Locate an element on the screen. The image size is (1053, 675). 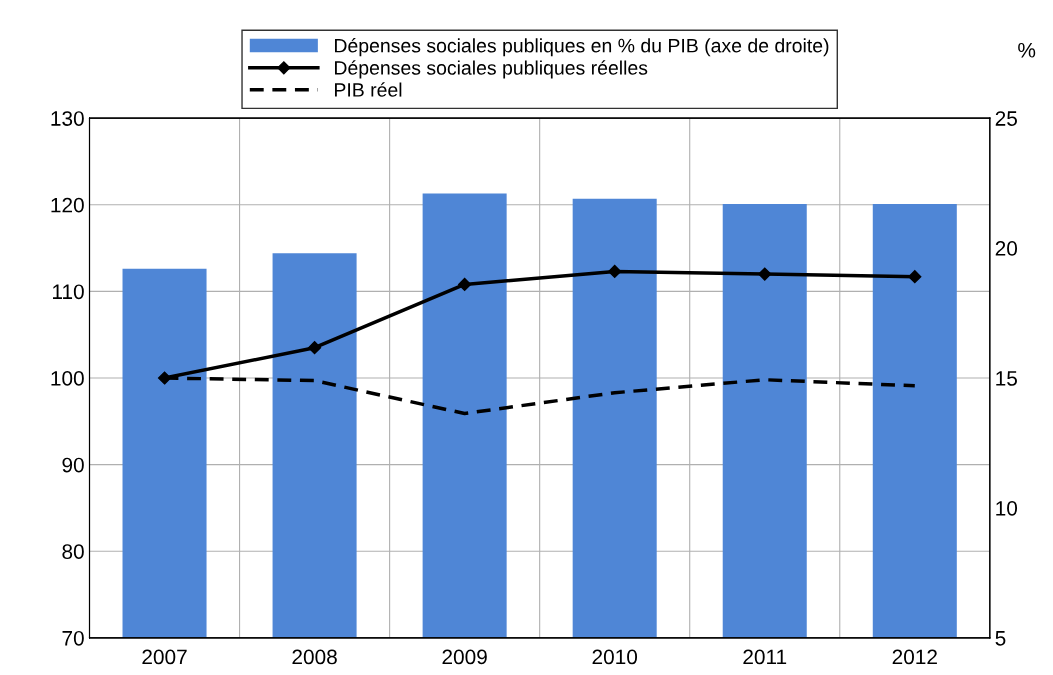
x-tick-label: 2009 is located at coordinates (464, 657).